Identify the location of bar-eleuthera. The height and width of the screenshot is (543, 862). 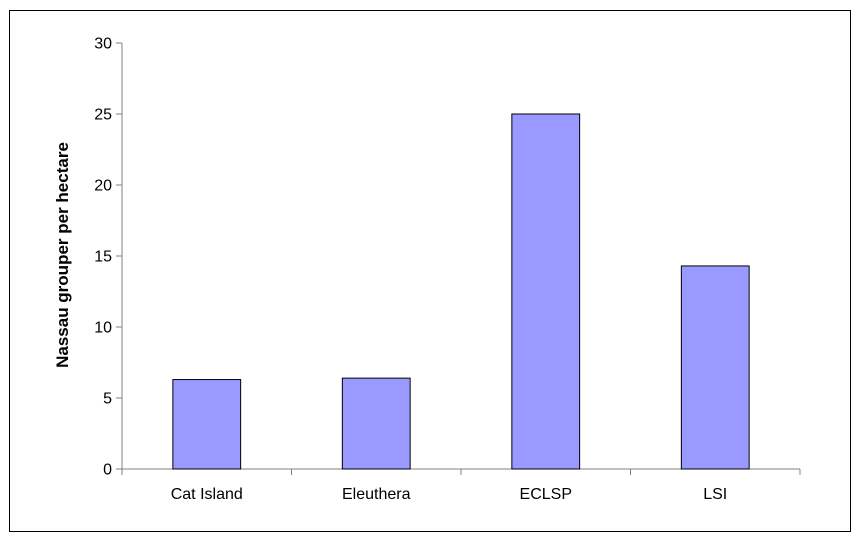
(376, 423).